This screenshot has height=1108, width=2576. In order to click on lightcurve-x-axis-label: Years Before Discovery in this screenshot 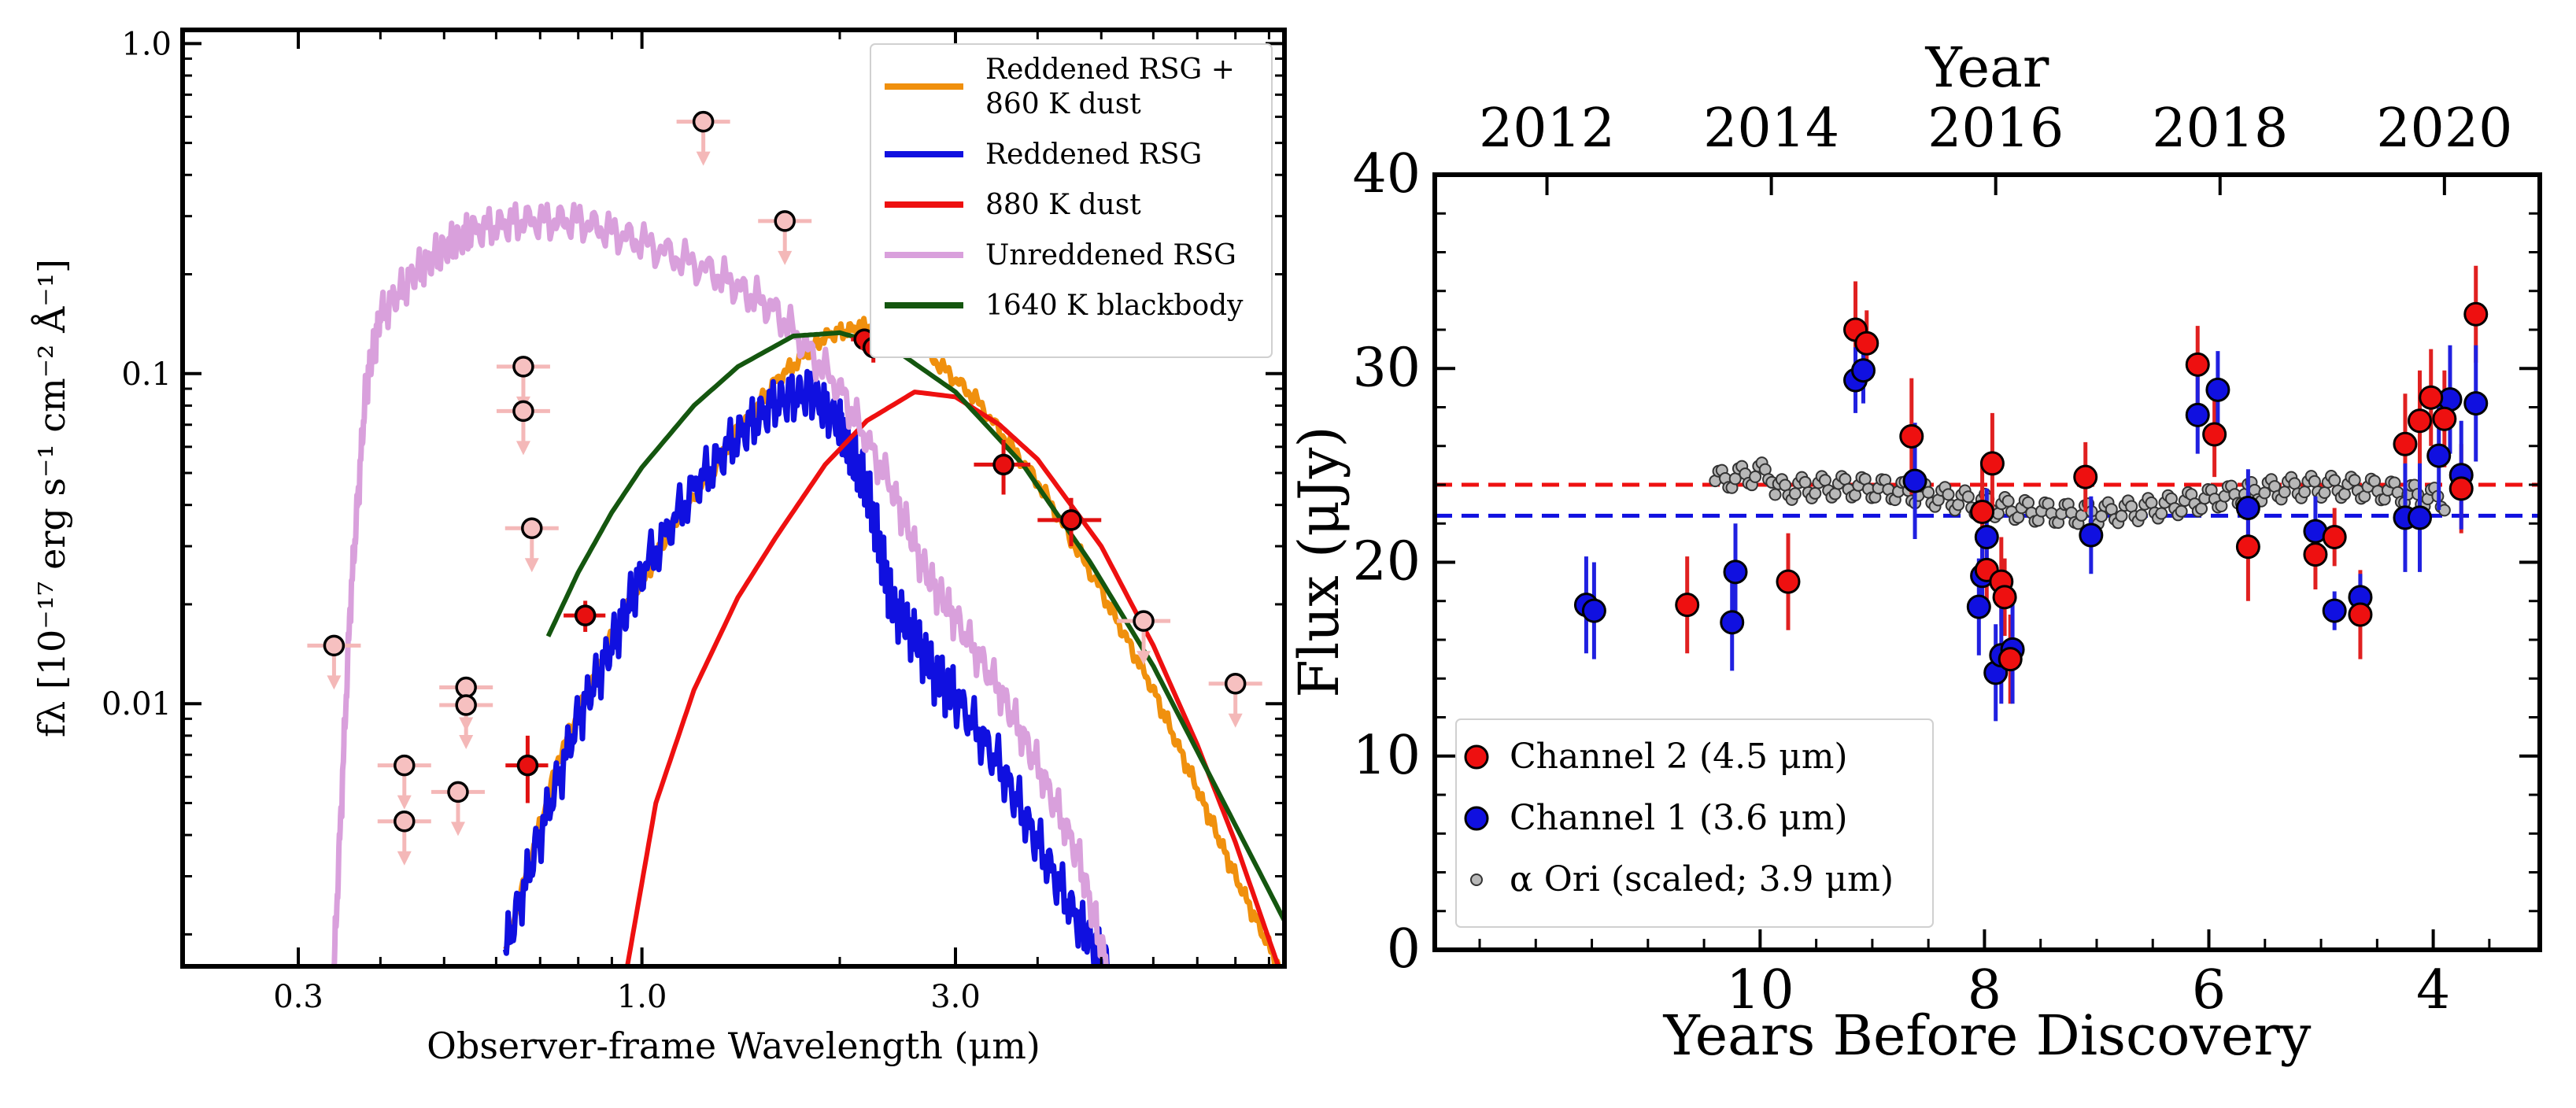, I will do `click(1987, 1035)`.